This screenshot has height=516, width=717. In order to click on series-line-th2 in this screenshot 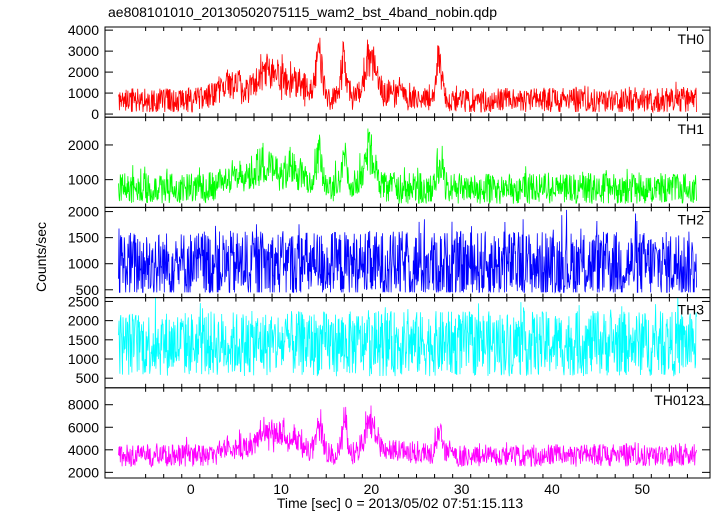, I will do `click(407, 251)`.